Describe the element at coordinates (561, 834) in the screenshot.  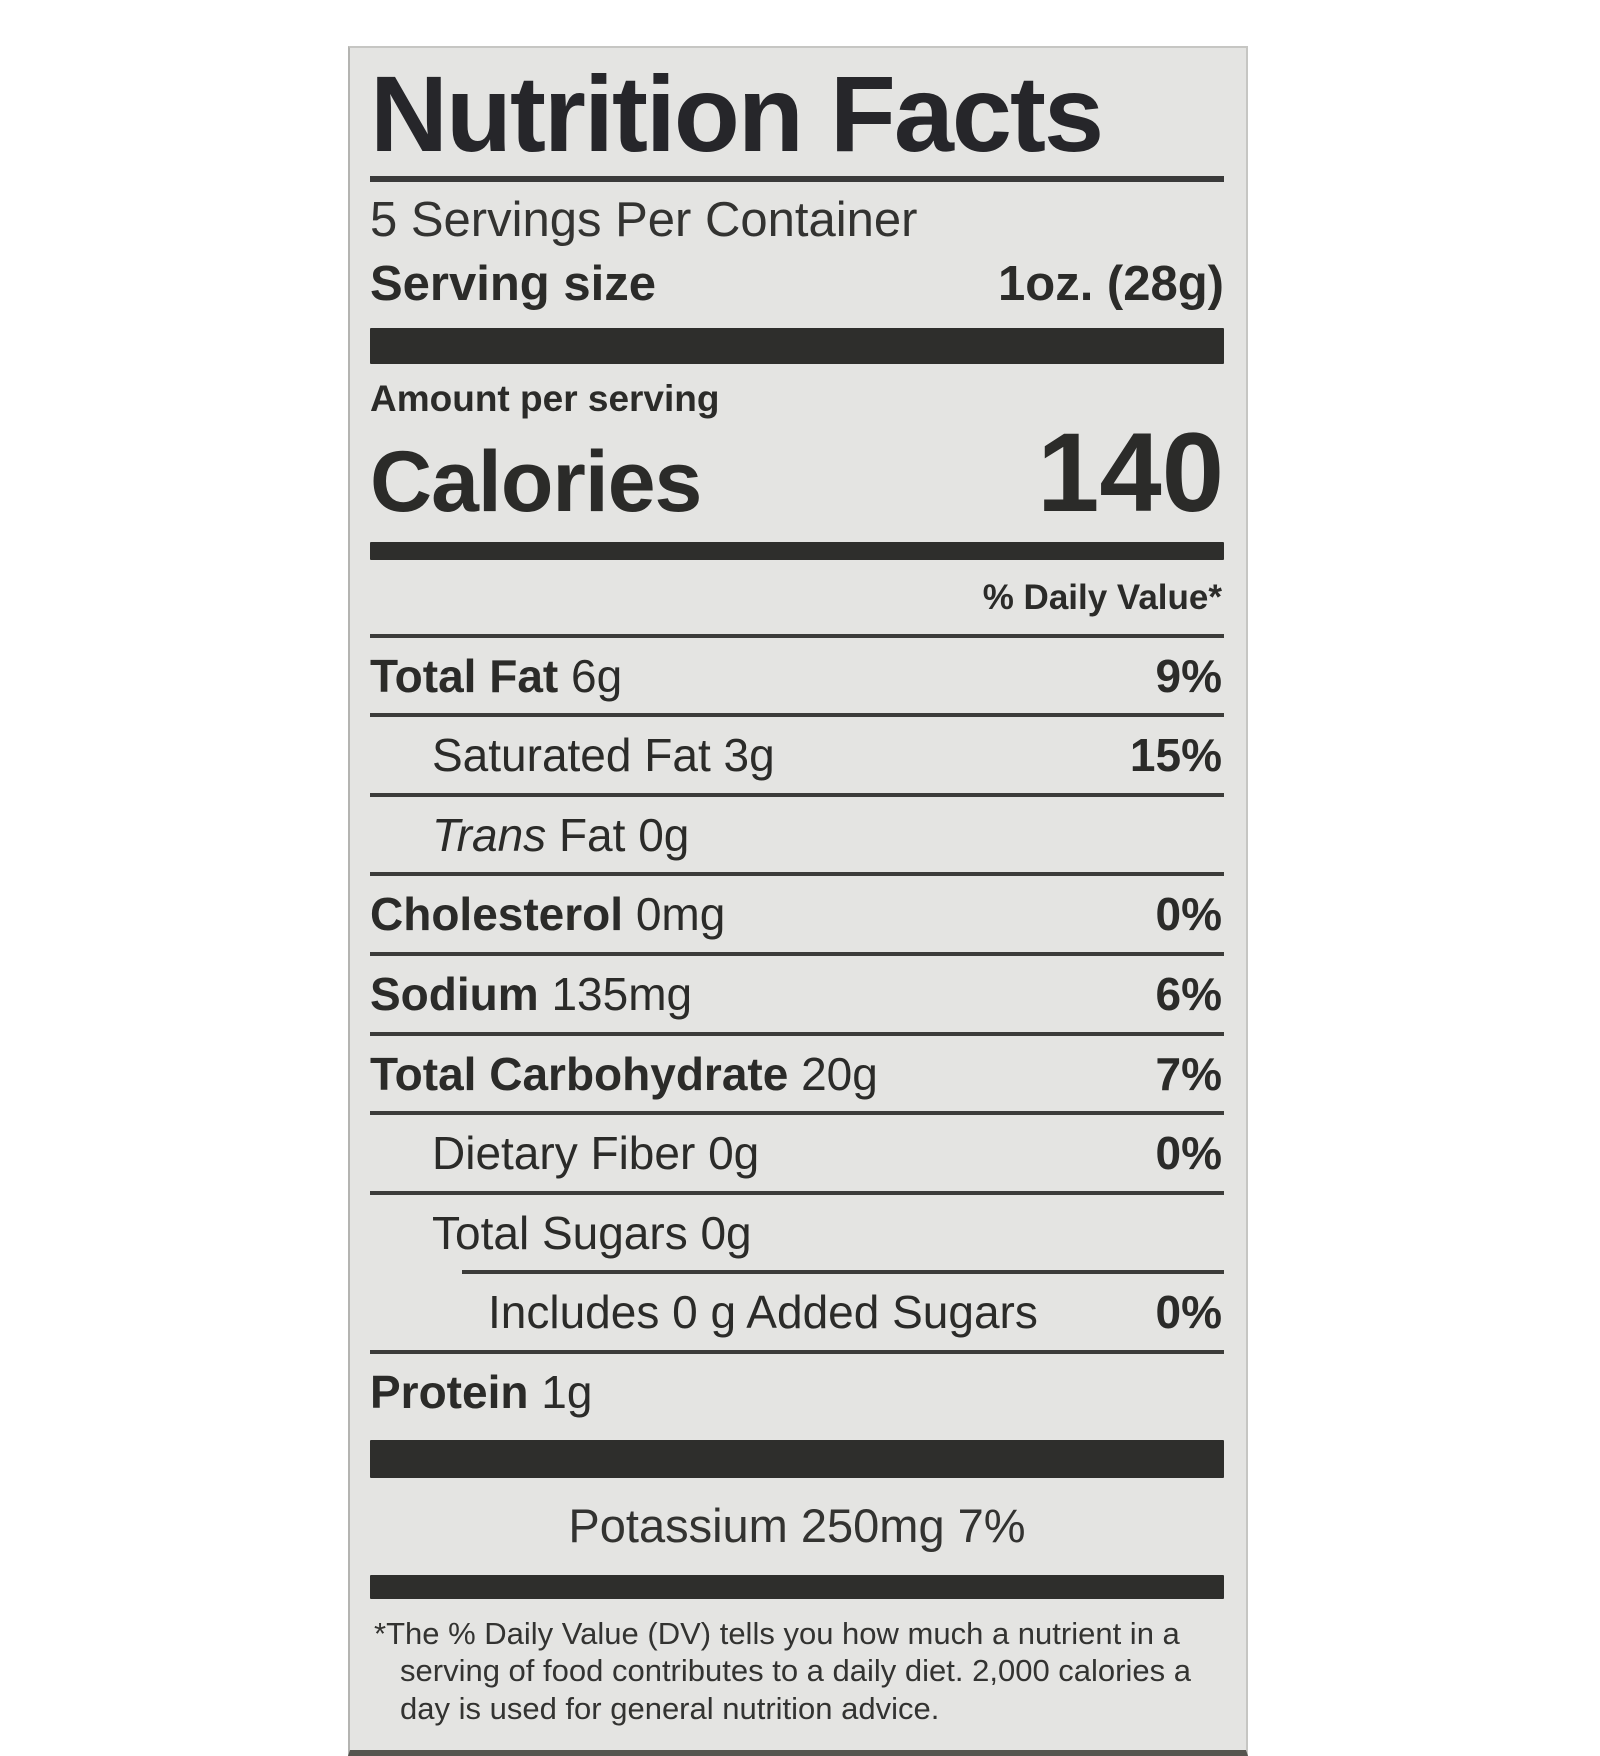
I see `nutrient-name: Trans Fat 0g` at that location.